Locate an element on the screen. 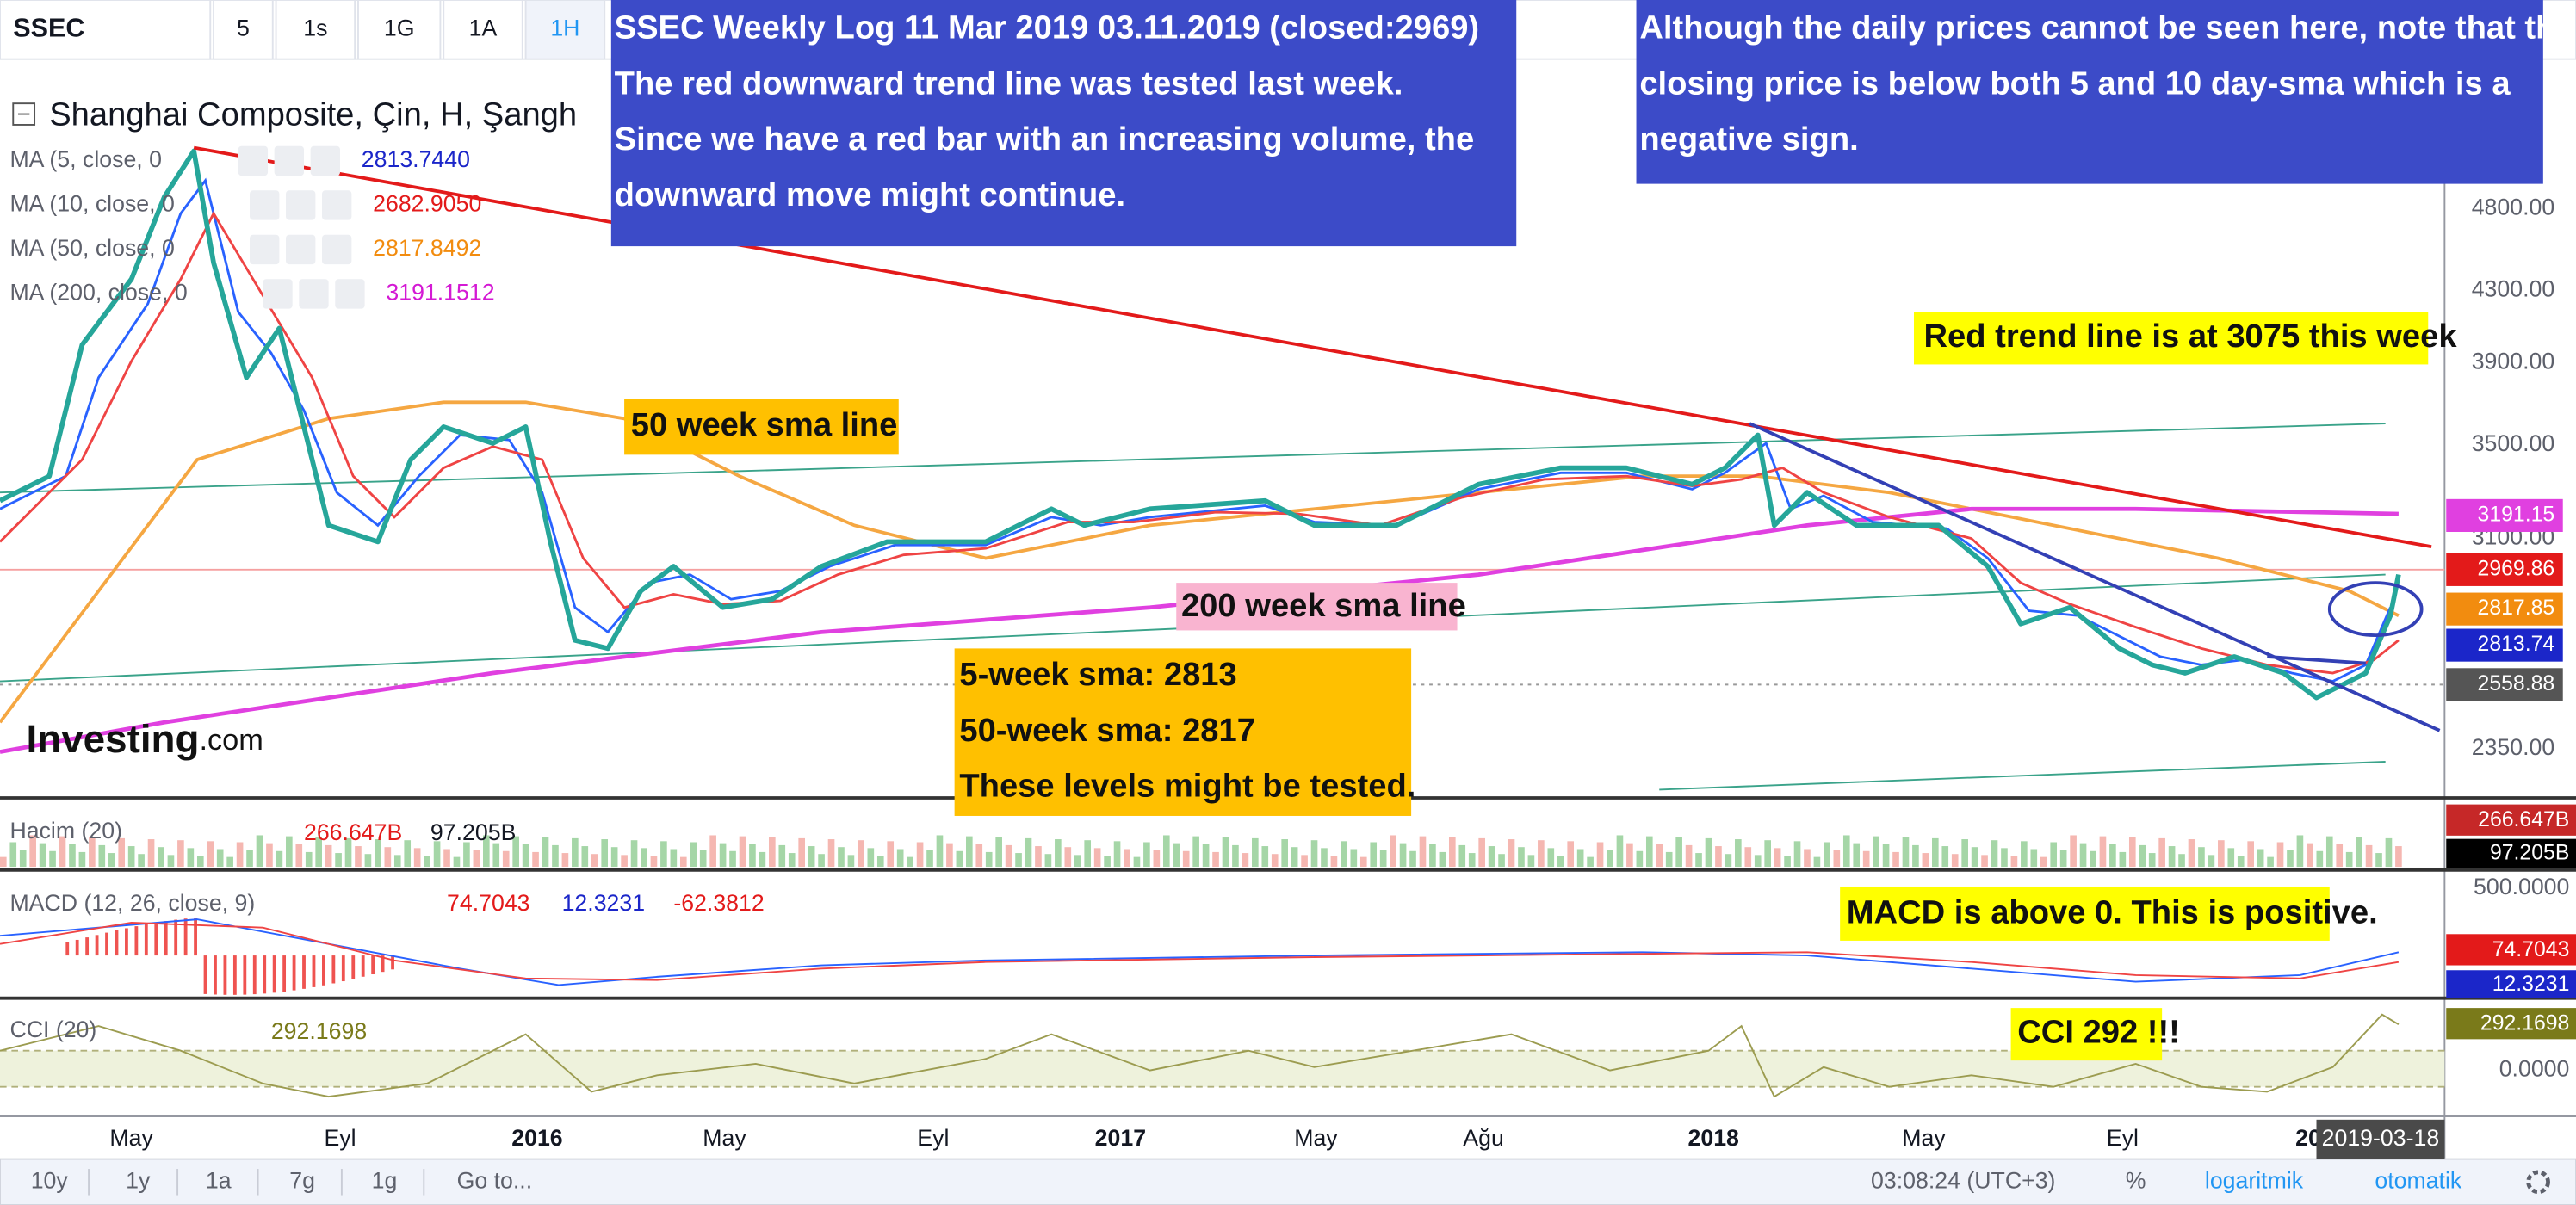  collapse-icon is located at coordinates (24, 114).